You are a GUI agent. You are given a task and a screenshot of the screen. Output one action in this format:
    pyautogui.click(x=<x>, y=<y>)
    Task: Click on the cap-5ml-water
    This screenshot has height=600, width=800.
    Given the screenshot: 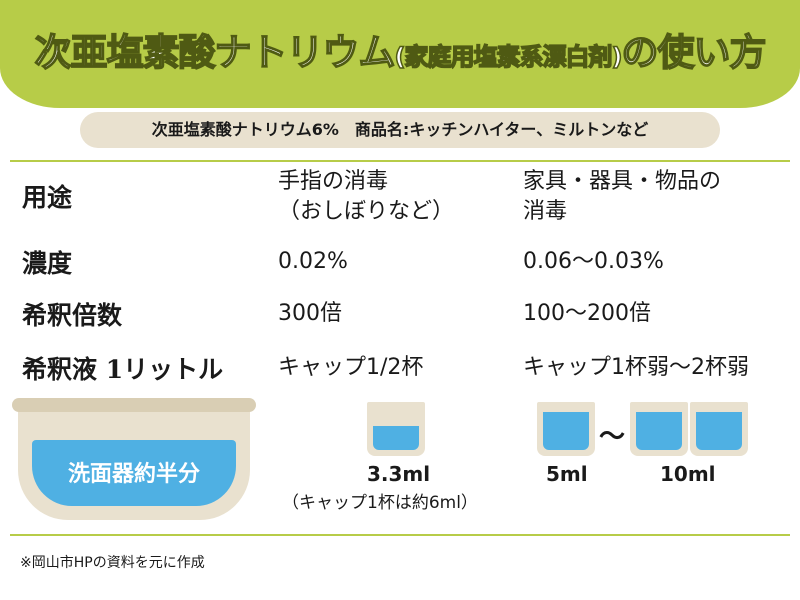 What is the action you would take?
    pyautogui.click(x=566, y=431)
    